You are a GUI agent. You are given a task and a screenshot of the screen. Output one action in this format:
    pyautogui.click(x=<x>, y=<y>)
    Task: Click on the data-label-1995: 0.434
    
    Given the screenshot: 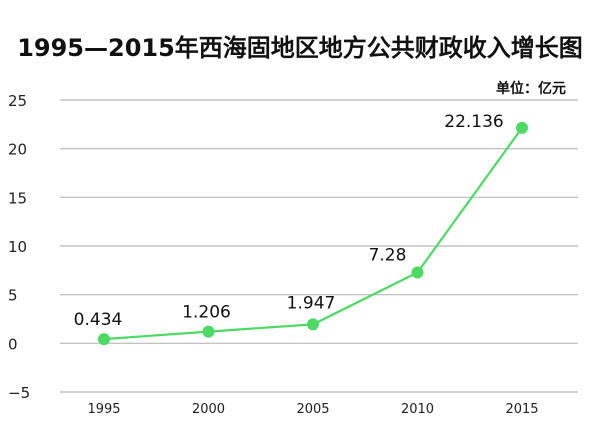 What is the action you would take?
    pyautogui.click(x=98, y=320)
    